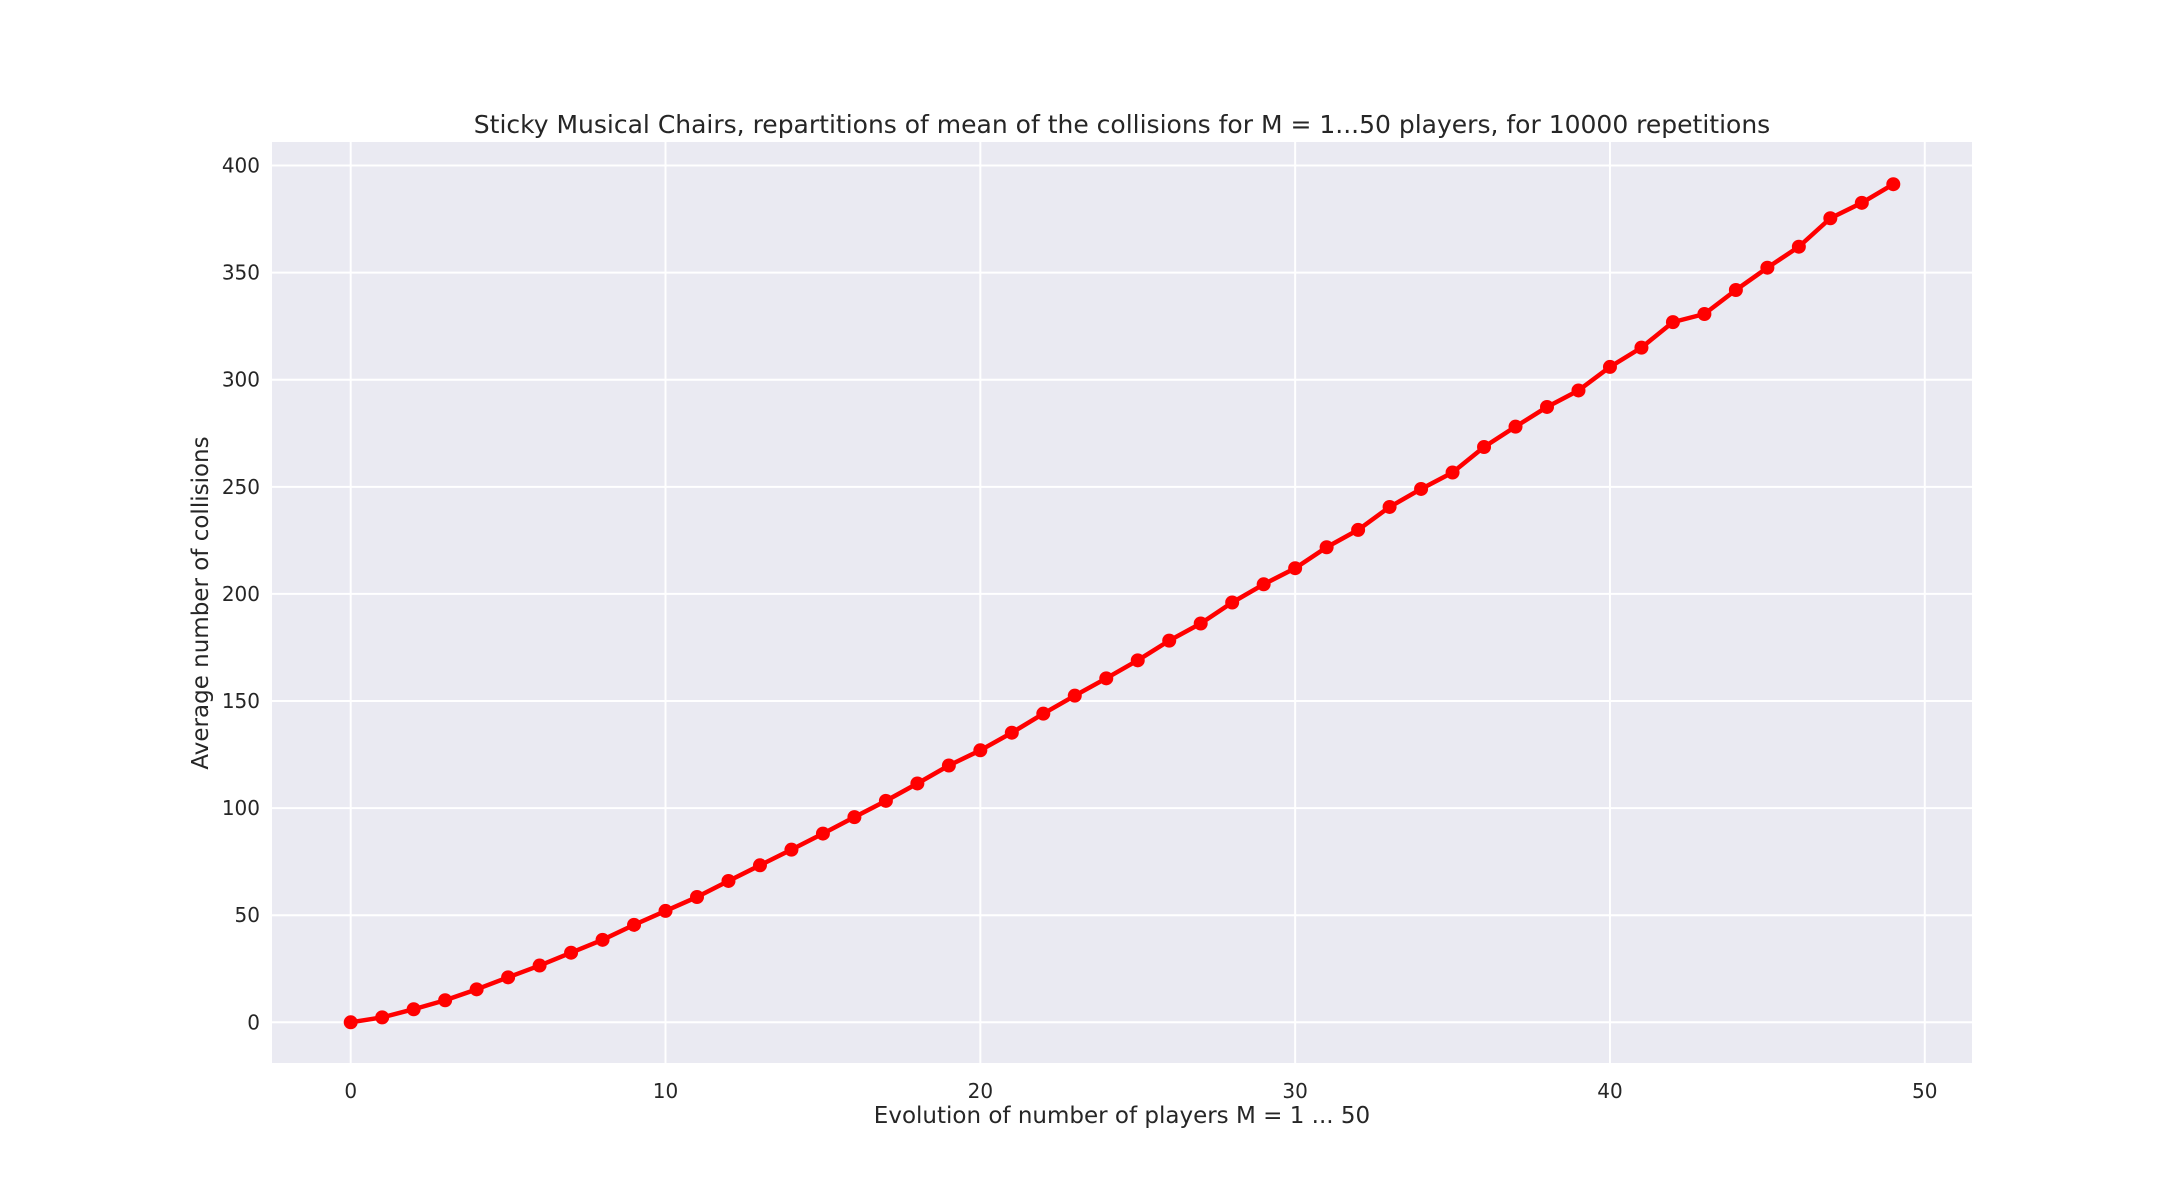 The height and width of the screenshot is (1188, 2178). What do you see at coordinates (241, 701) in the screenshot?
I see `y-tick-label: 150` at bounding box center [241, 701].